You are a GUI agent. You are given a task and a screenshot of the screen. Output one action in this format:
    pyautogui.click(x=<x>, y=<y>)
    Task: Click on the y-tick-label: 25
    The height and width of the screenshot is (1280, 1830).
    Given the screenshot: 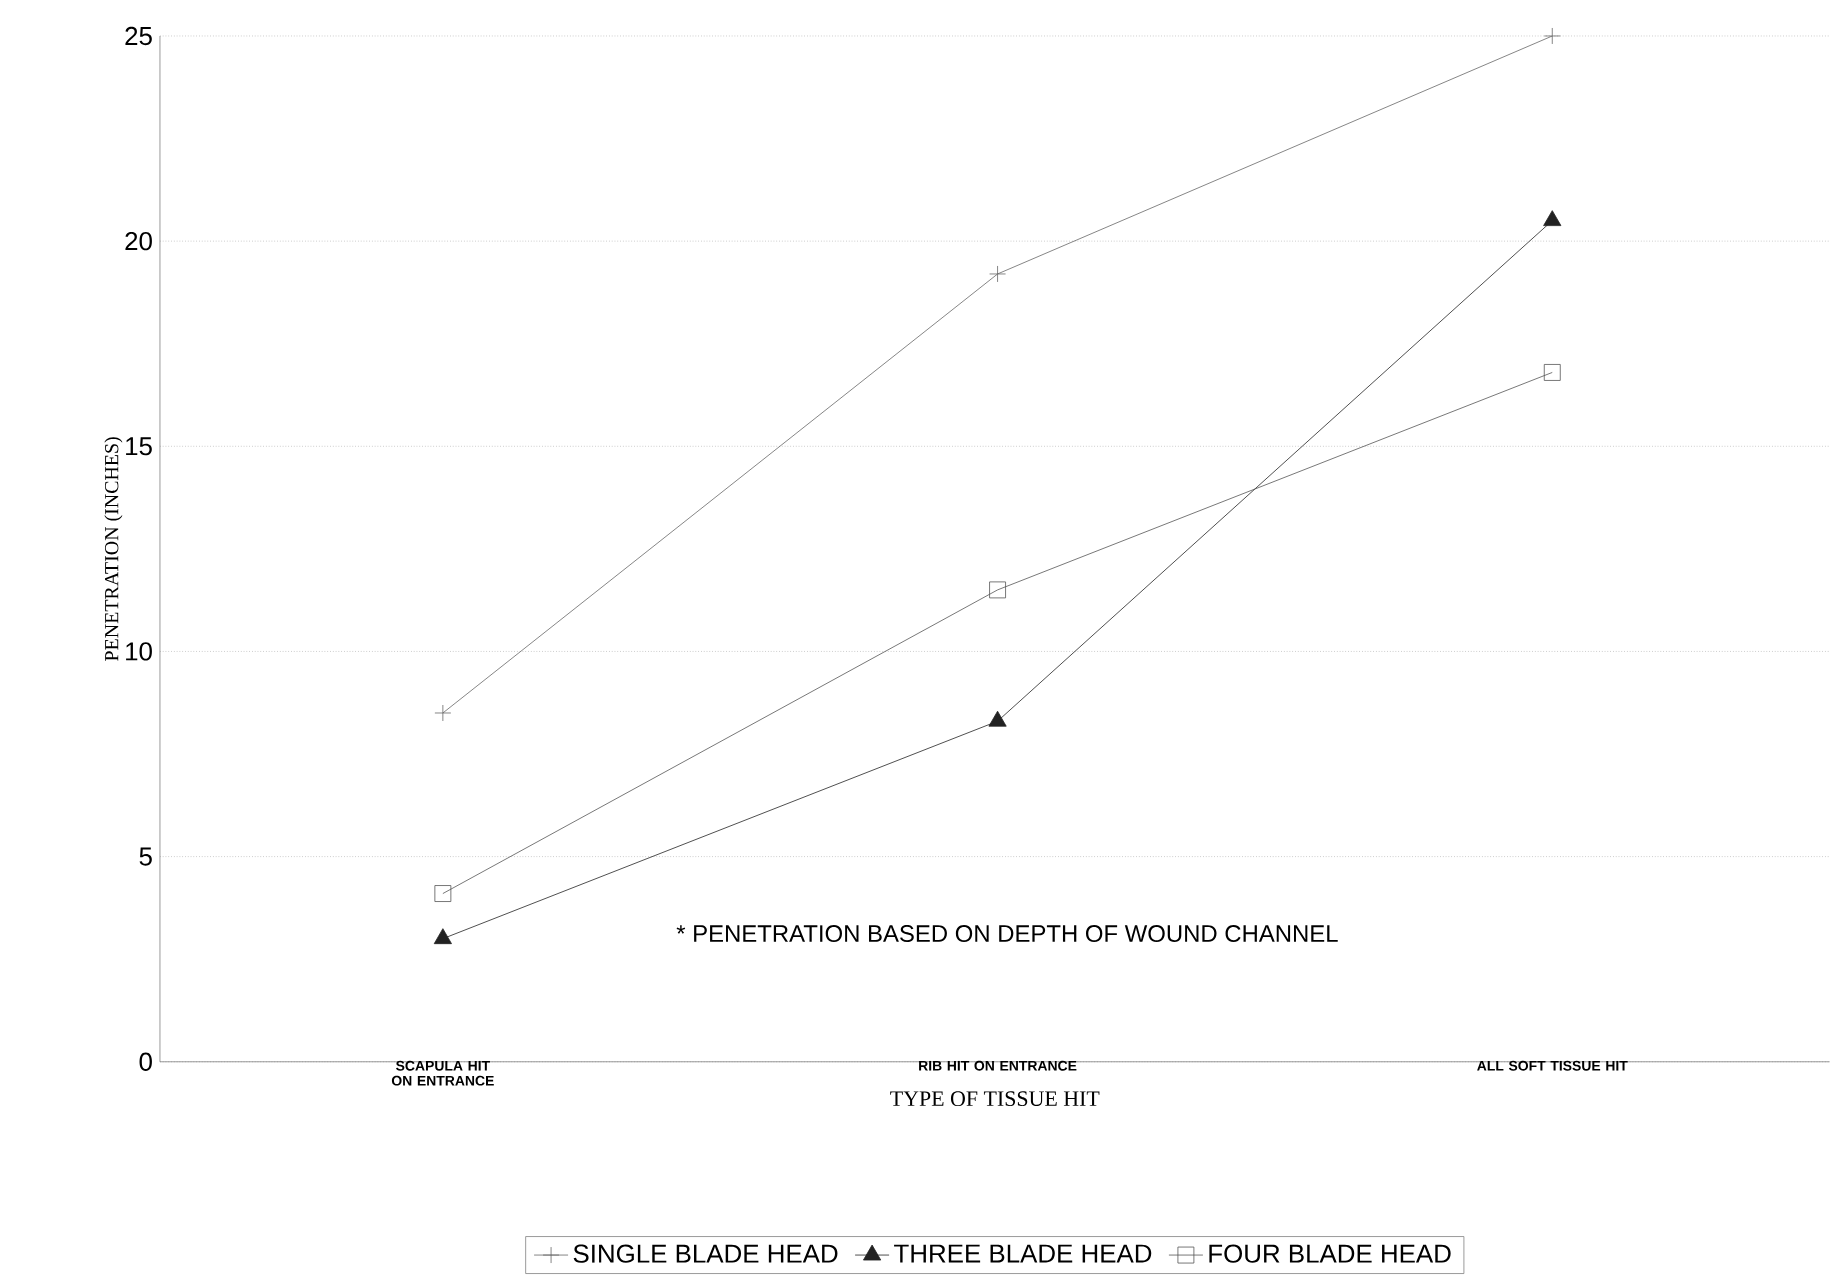 What is the action you would take?
    pyautogui.click(x=138, y=36)
    